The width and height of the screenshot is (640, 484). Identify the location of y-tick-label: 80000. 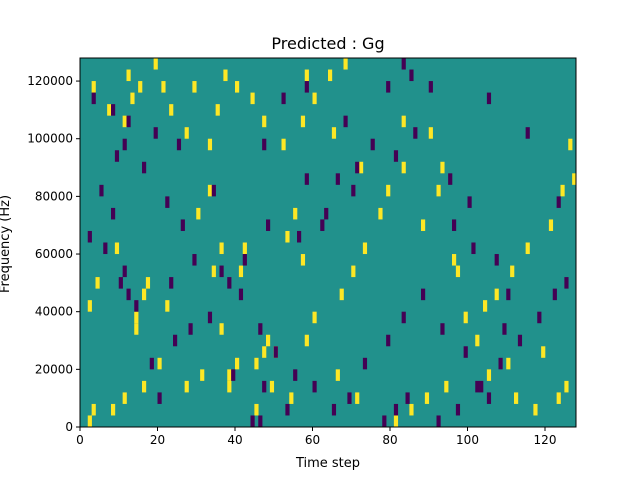
(54, 196).